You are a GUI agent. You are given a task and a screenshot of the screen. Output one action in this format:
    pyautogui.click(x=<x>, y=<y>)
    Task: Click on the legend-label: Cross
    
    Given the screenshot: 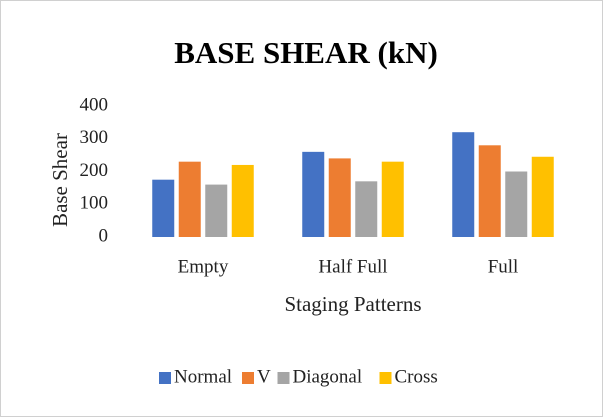 What is the action you would take?
    pyautogui.click(x=416, y=376)
    